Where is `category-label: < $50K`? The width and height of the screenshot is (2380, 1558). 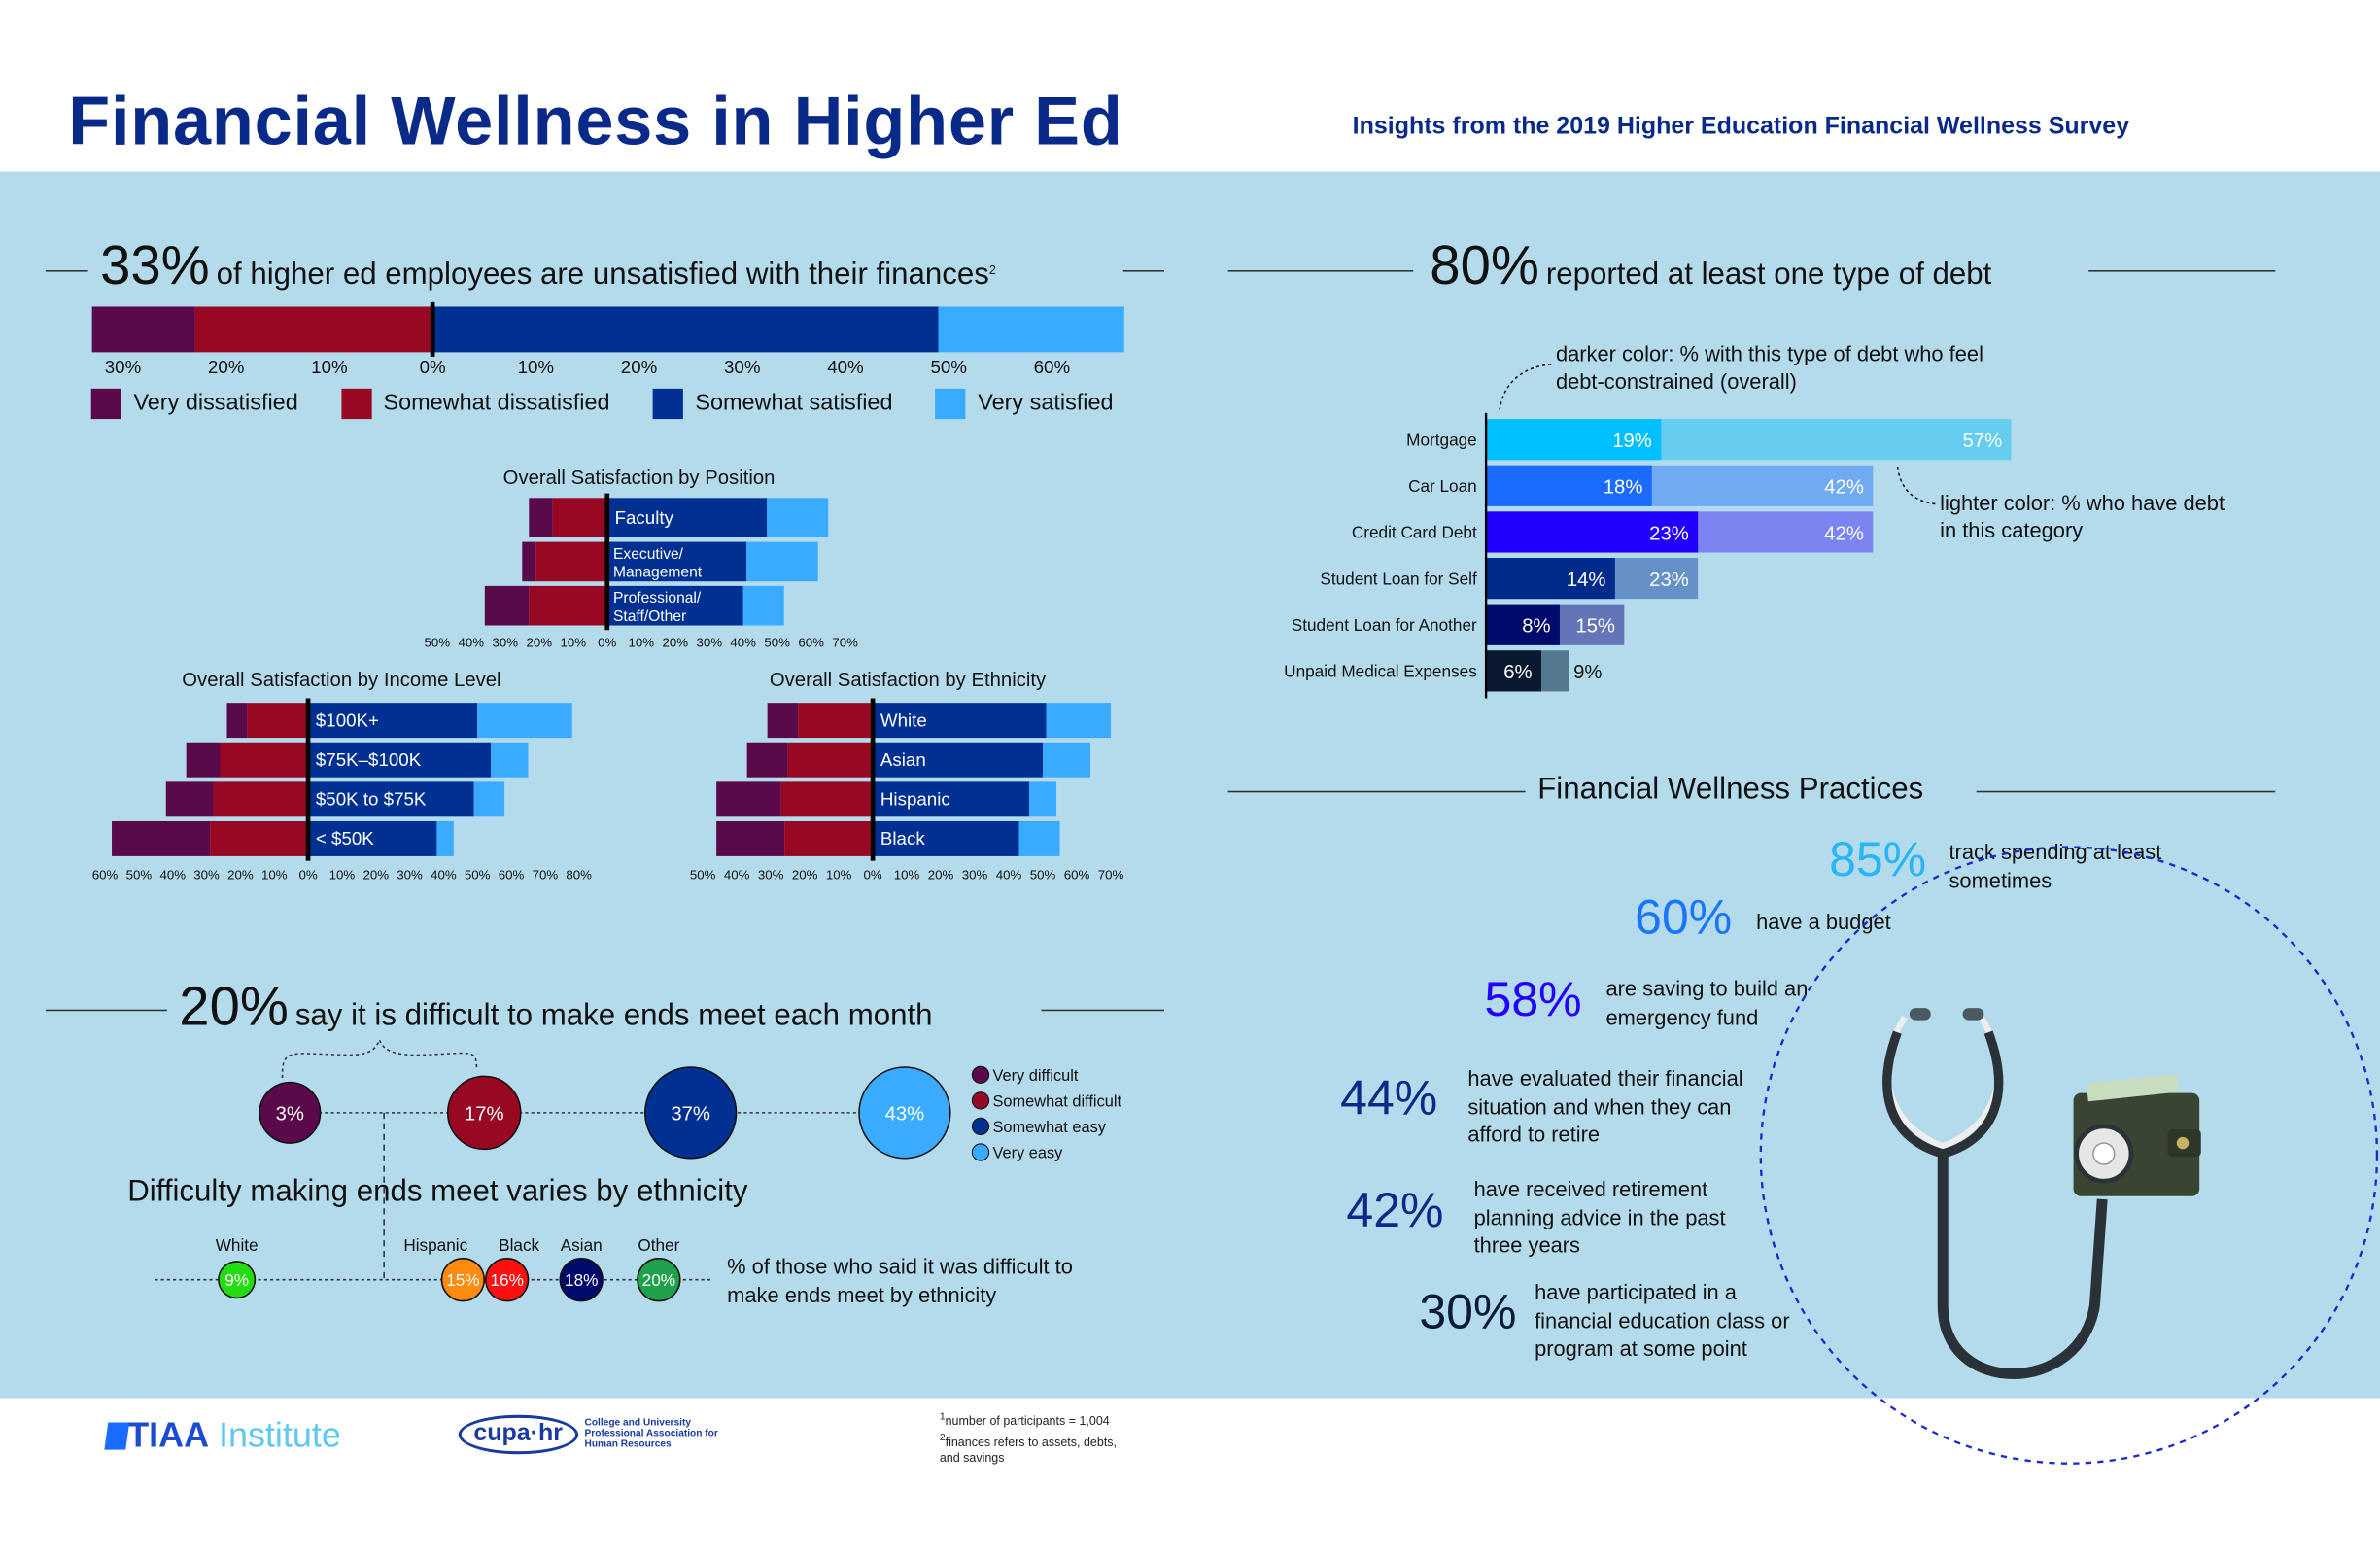 category-label: < $50K is located at coordinates (345, 838).